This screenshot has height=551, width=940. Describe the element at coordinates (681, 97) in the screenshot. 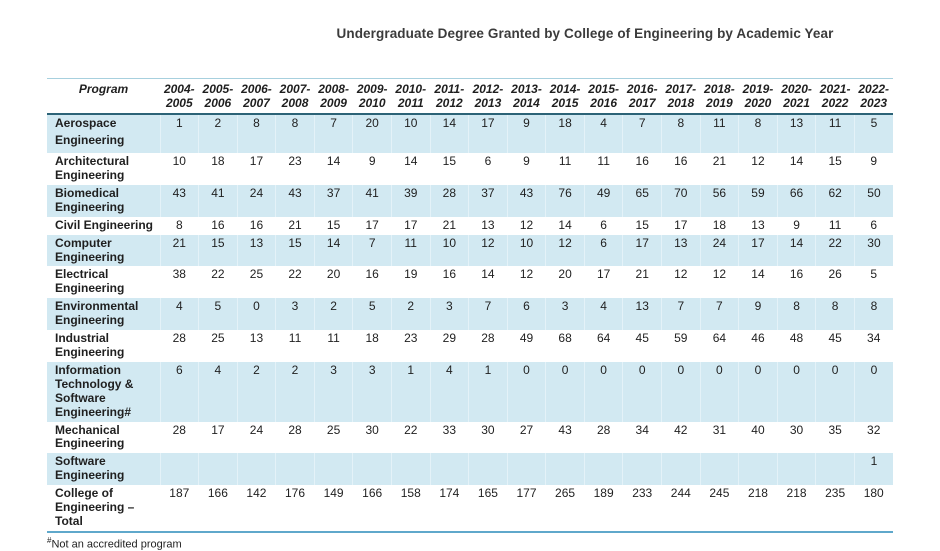

I see `year-column-header-2017-2018: 2017- 2018` at that location.